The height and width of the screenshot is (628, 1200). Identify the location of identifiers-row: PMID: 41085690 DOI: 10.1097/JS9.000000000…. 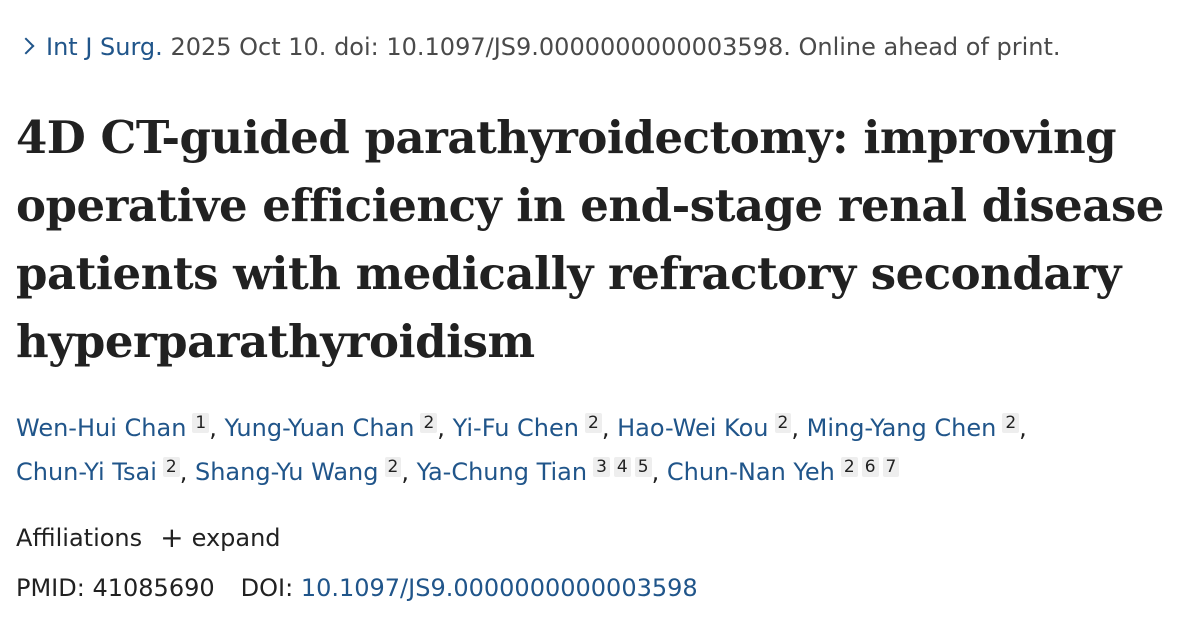
(357, 588).